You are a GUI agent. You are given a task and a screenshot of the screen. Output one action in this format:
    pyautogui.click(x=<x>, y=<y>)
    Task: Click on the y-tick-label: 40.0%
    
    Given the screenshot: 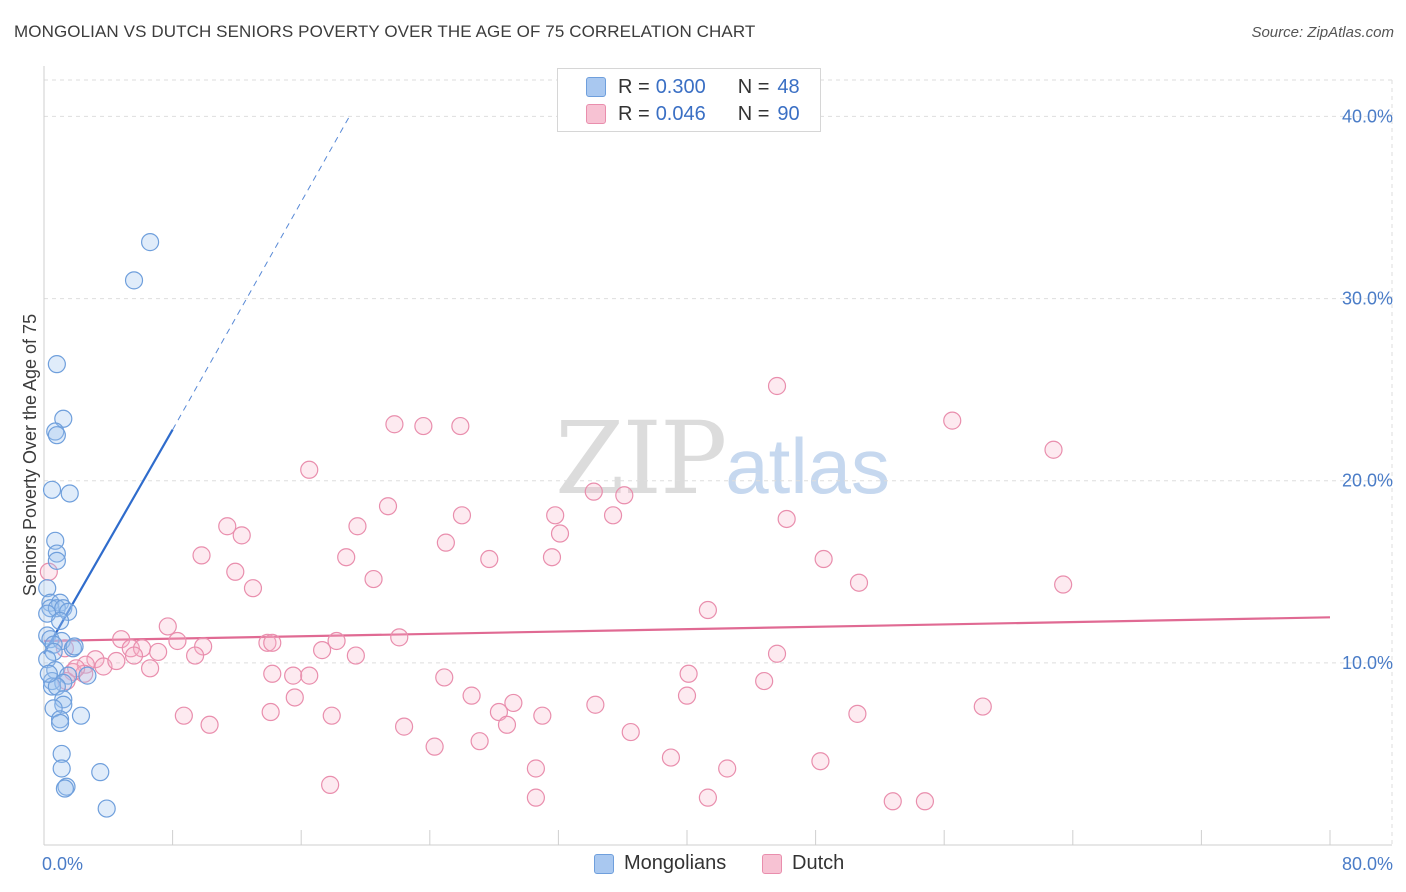 What is the action you would take?
    pyautogui.click(x=1367, y=116)
    